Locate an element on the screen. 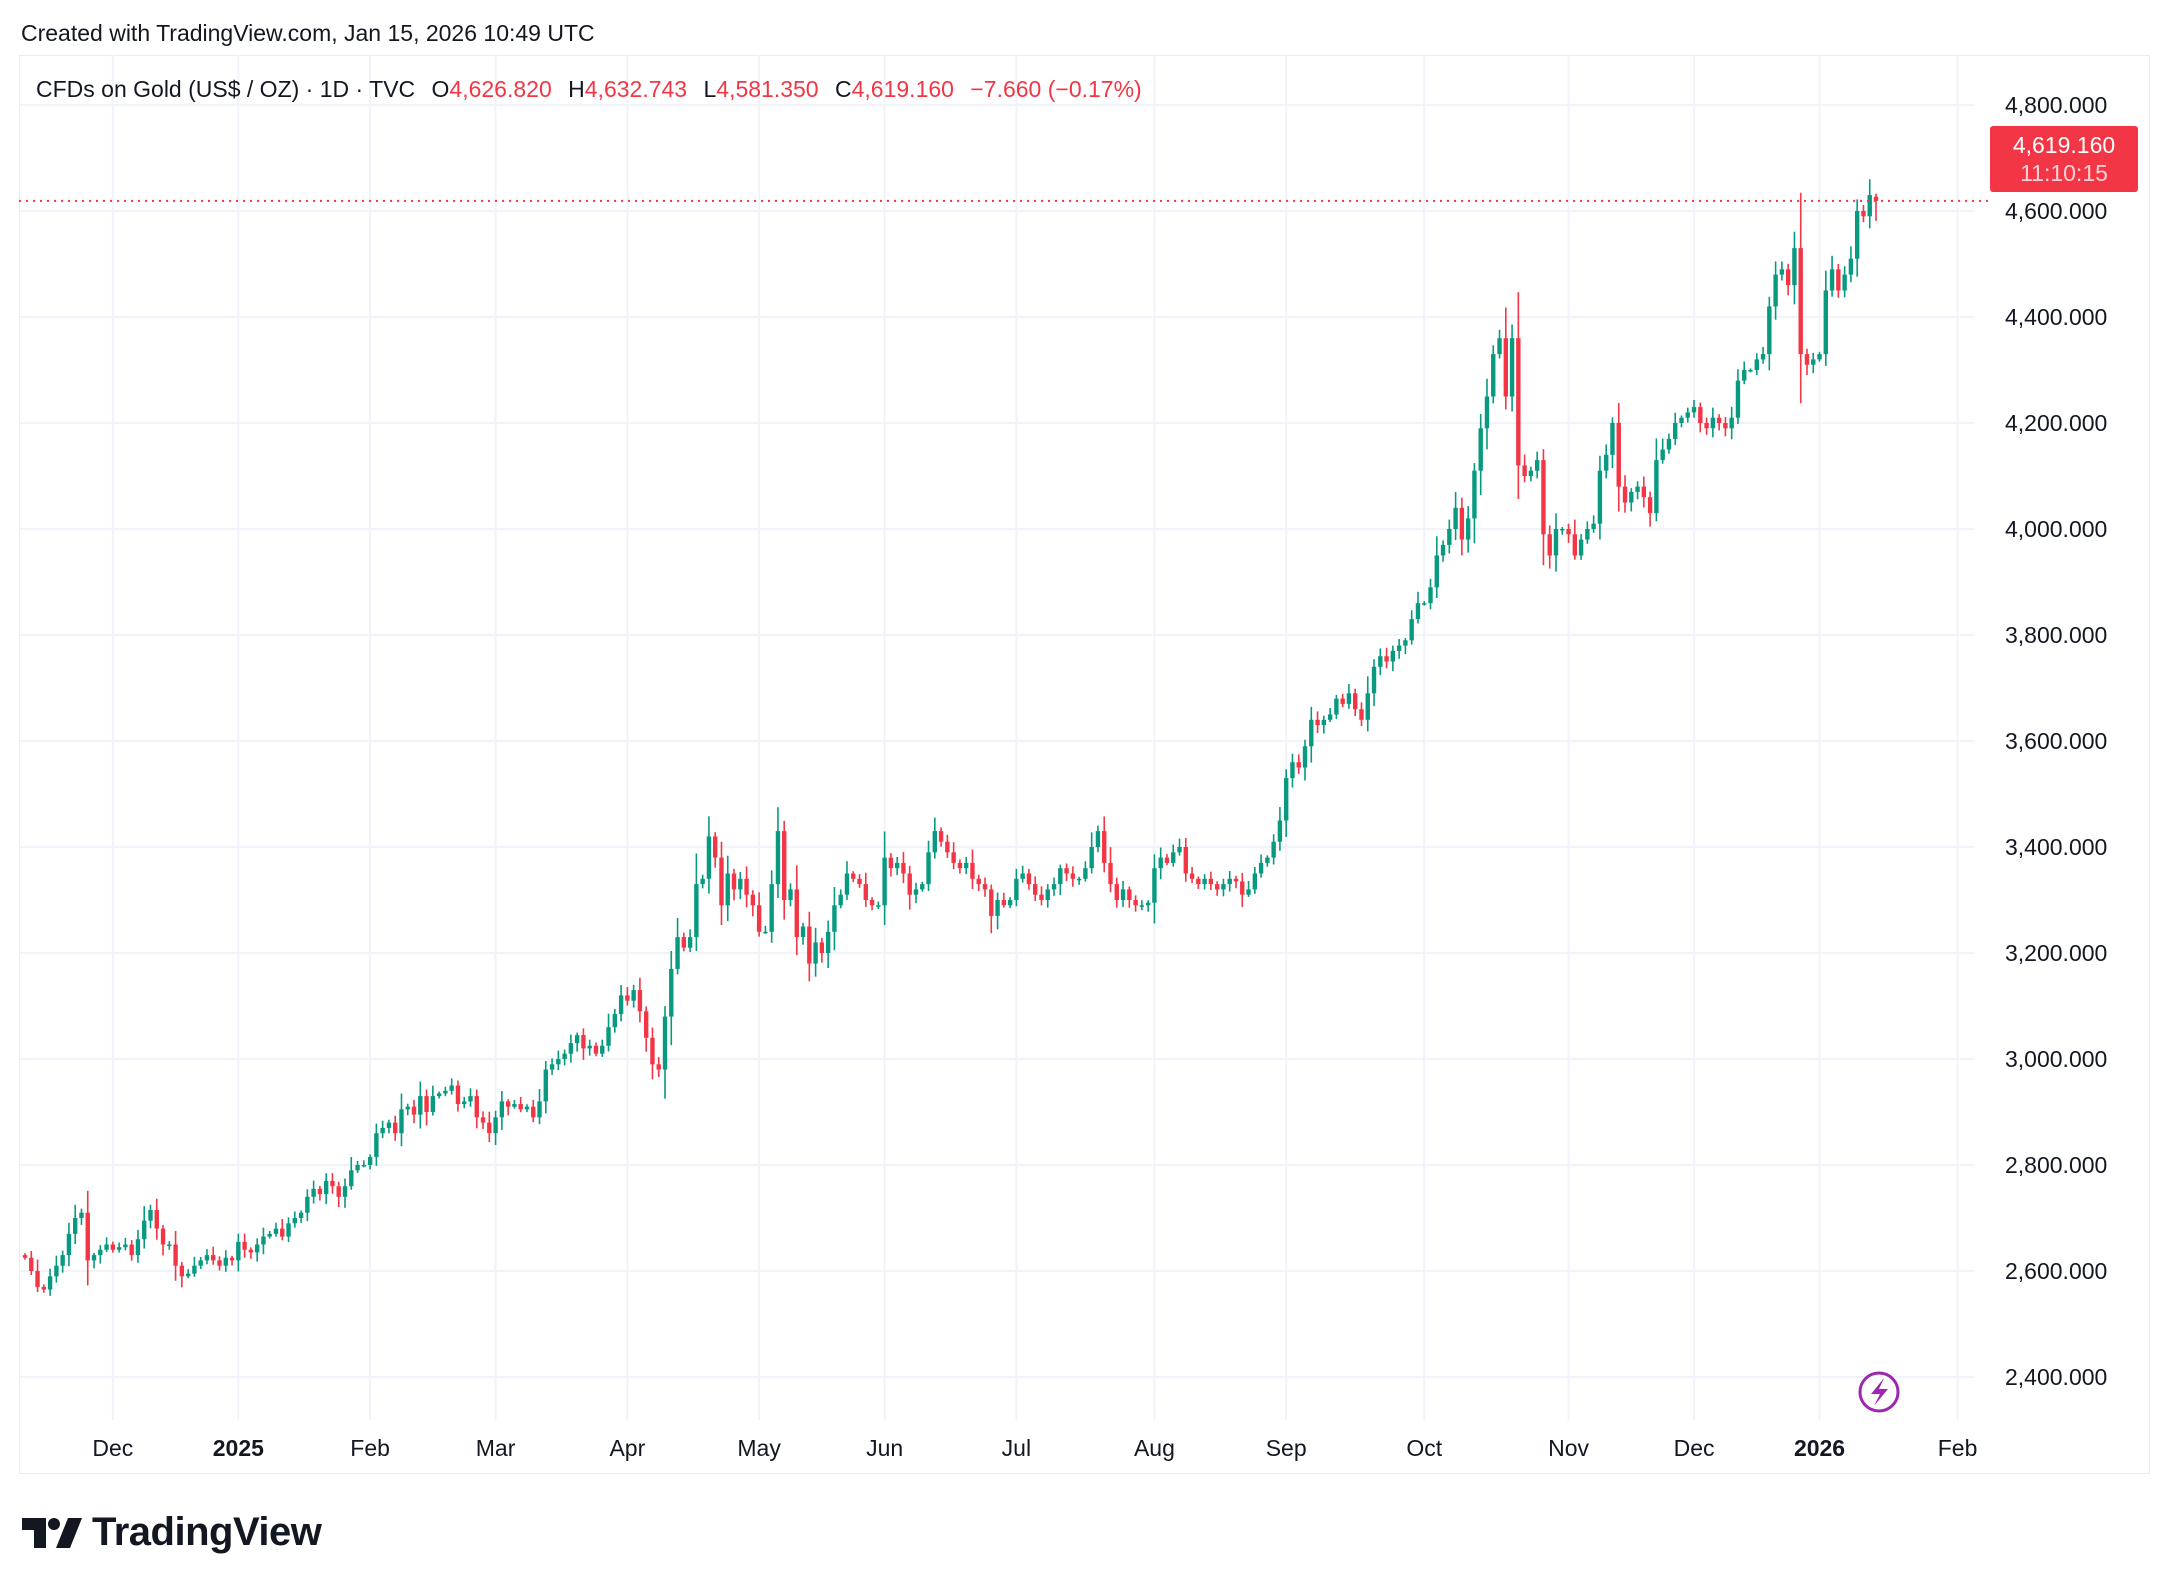 Image resolution: width=2168 pixels, height=1594 pixels. lightning-circle-icon is located at coordinates (1879, 1392).